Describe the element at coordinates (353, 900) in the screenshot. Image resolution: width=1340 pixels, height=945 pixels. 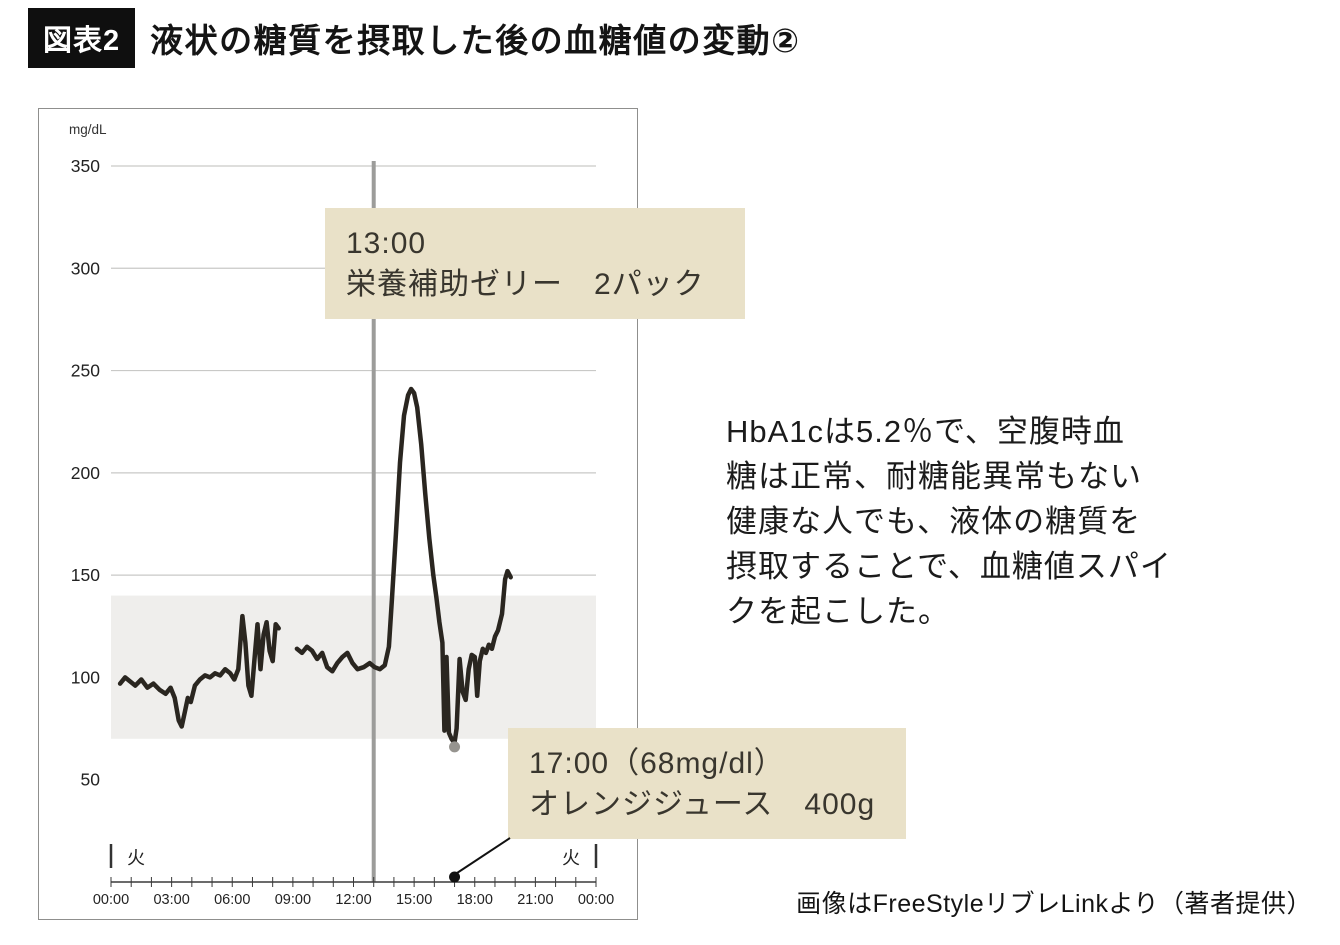
I see `svg-text: 12:00` at that location.